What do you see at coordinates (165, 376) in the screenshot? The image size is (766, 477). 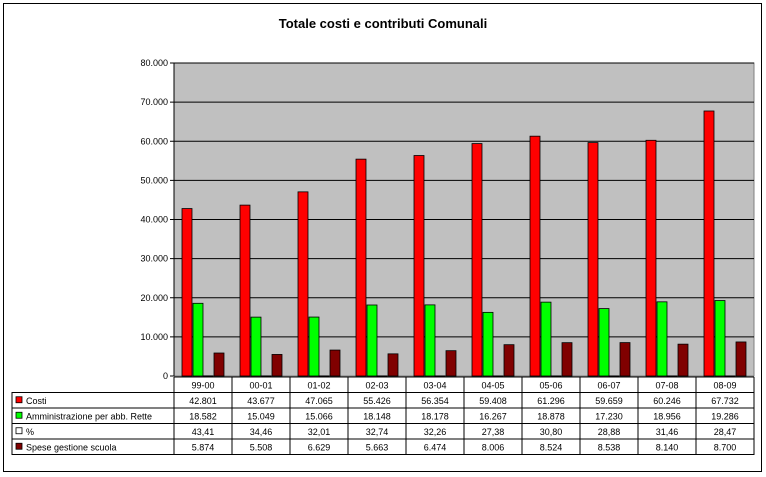 I see `y-tick-label: 0` at bounding box center [165, 376].